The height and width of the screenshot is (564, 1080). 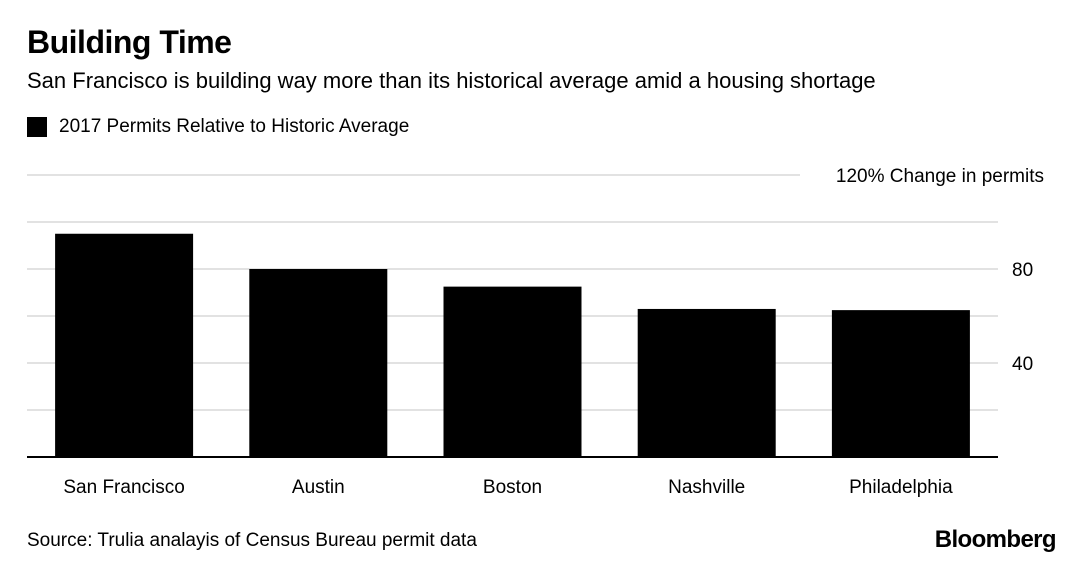 What do you see at coordinates (318, 363) in the screenshot?
I see `bar-austin` at bounding box center [318, 363].